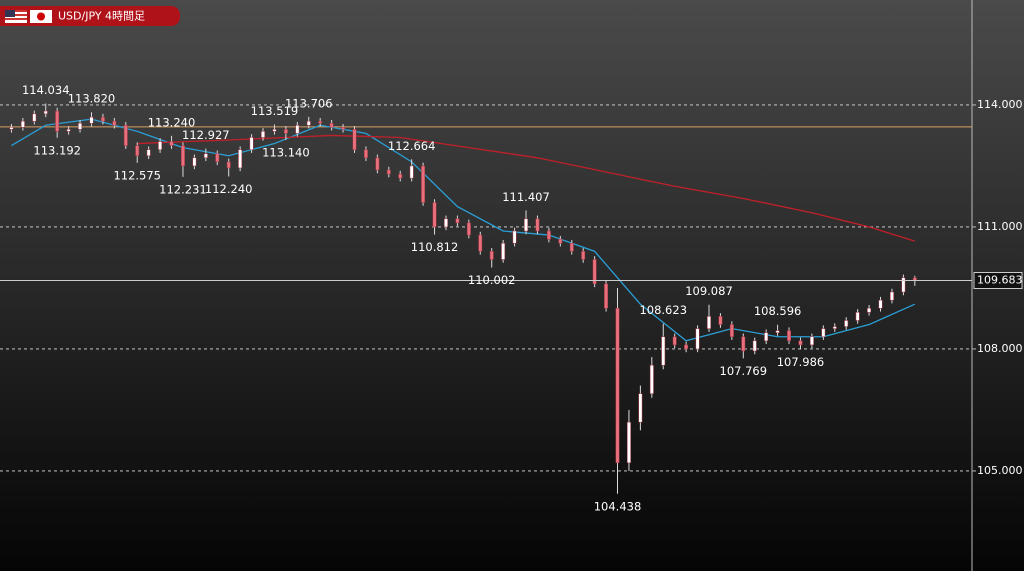  Describe the element at coordinates (709, 291) in the screenshot. I see `price-annotation: 109.087` at that location.